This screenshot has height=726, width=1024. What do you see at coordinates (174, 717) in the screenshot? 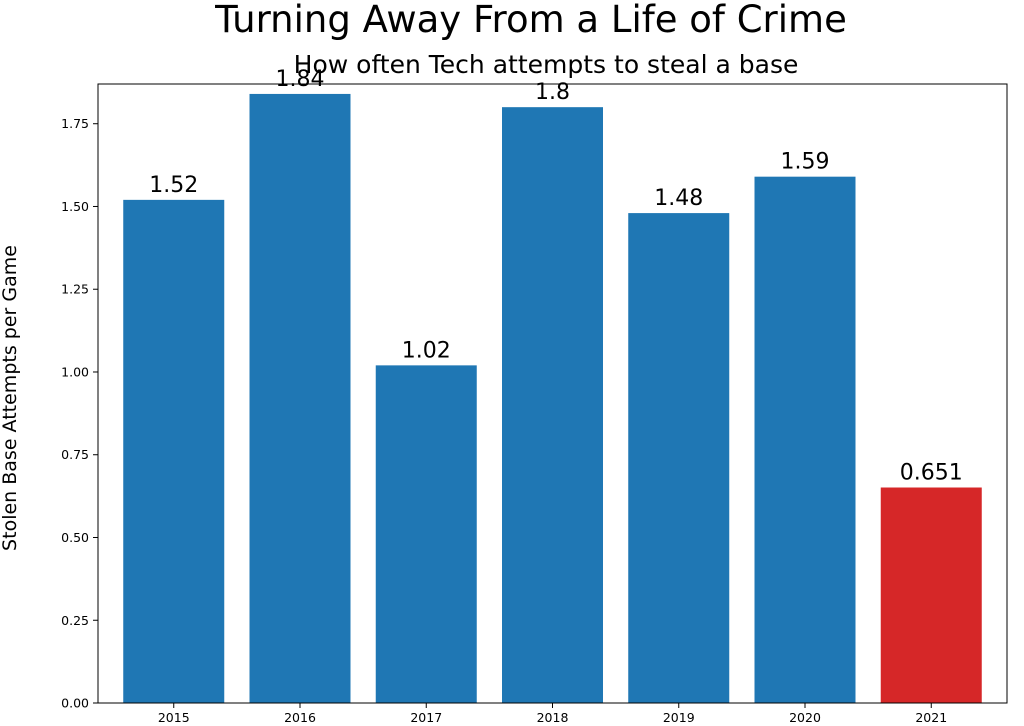
I see `x-tick-label-2015: 2015` at bounding box center [174, 717].